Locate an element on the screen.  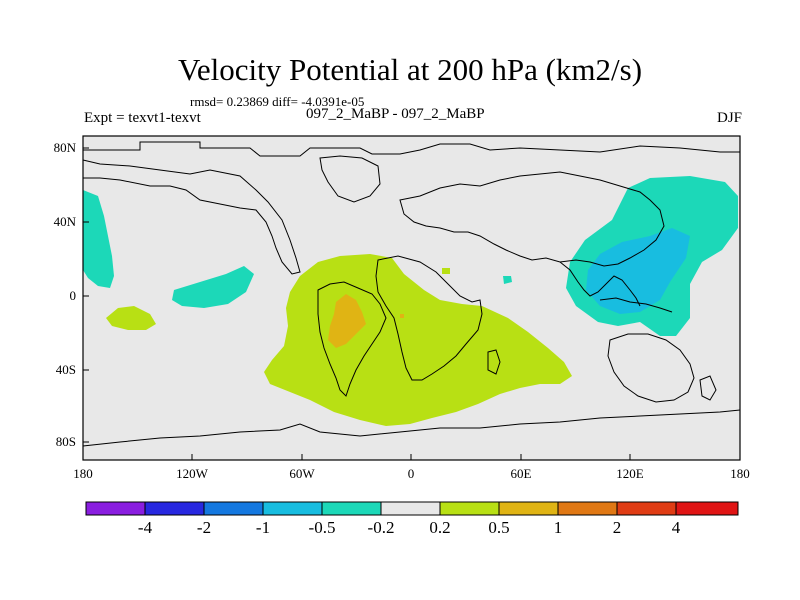
lat-label-0: 0 is located at coordinates (73, 295).